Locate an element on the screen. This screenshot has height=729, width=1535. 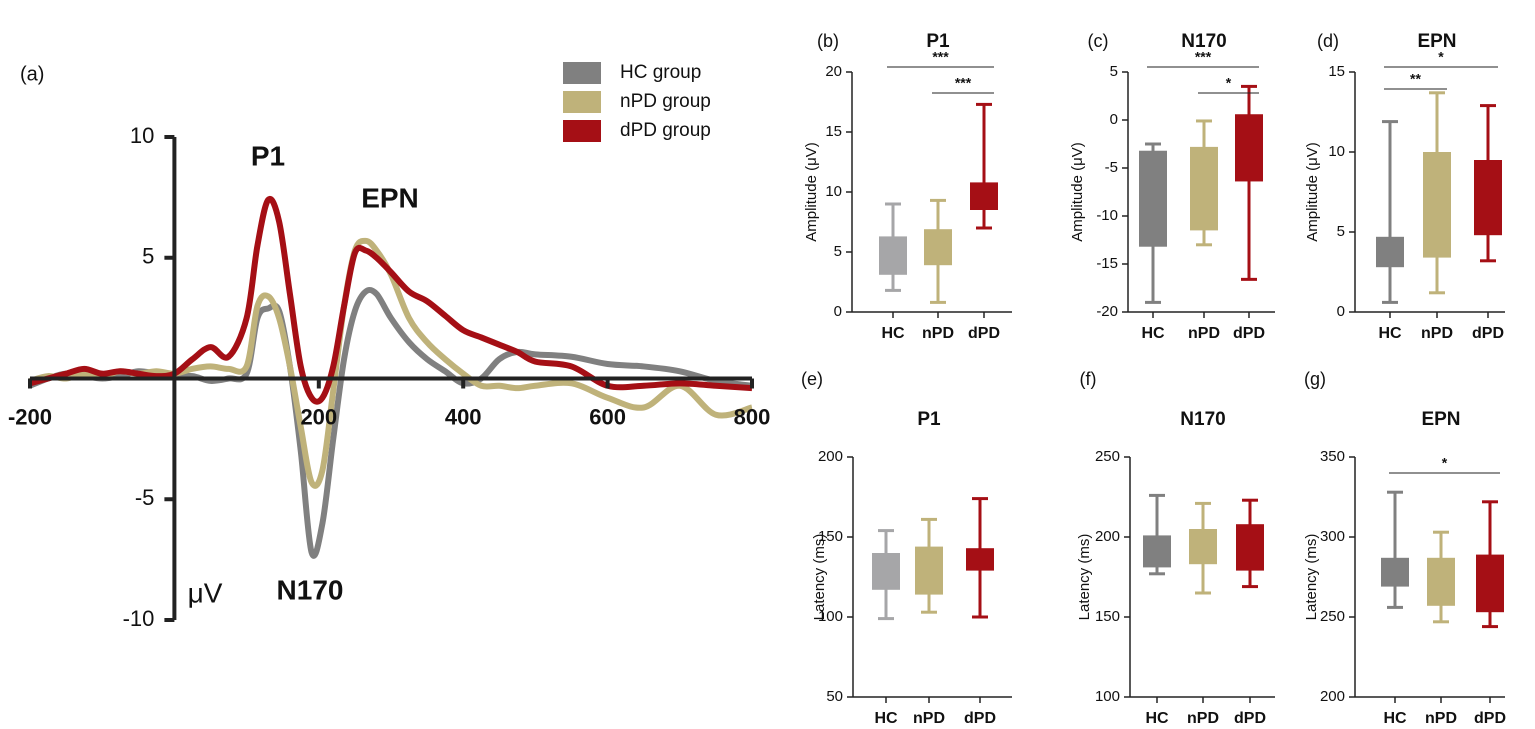
y-tick-label: 20 is located at coordinates (833, 71).